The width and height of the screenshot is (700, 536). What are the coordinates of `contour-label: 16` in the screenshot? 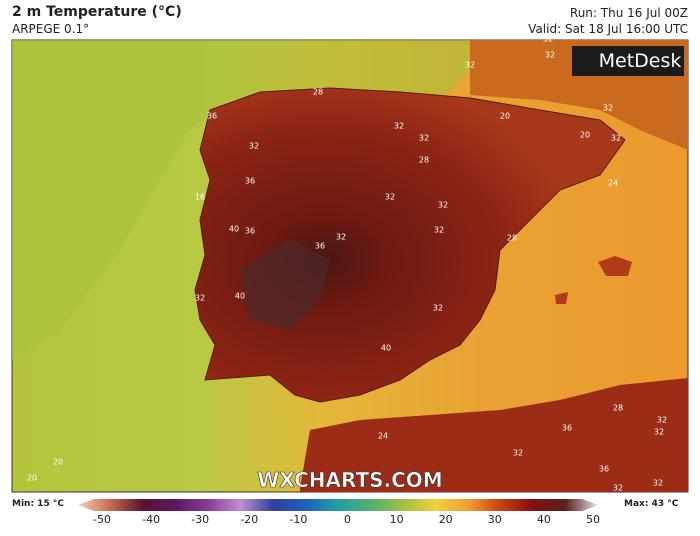 It's located at (200, 197).